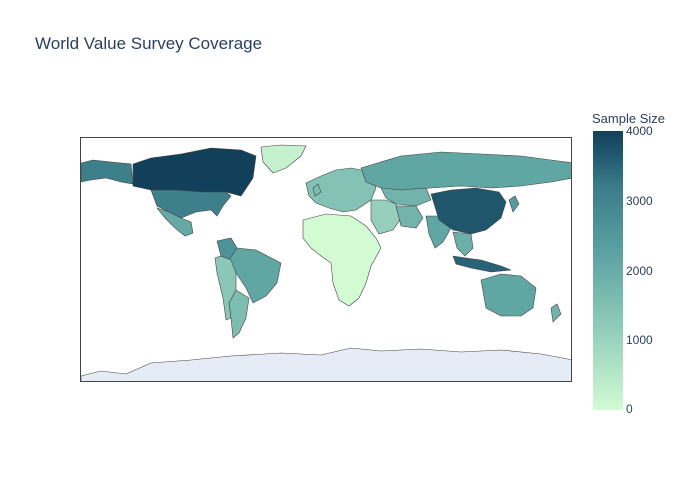 This screenshot has width=700, height=500. Describe the element at coordinates (608, 270) in the screenshot. I see `colorbar` at that location.